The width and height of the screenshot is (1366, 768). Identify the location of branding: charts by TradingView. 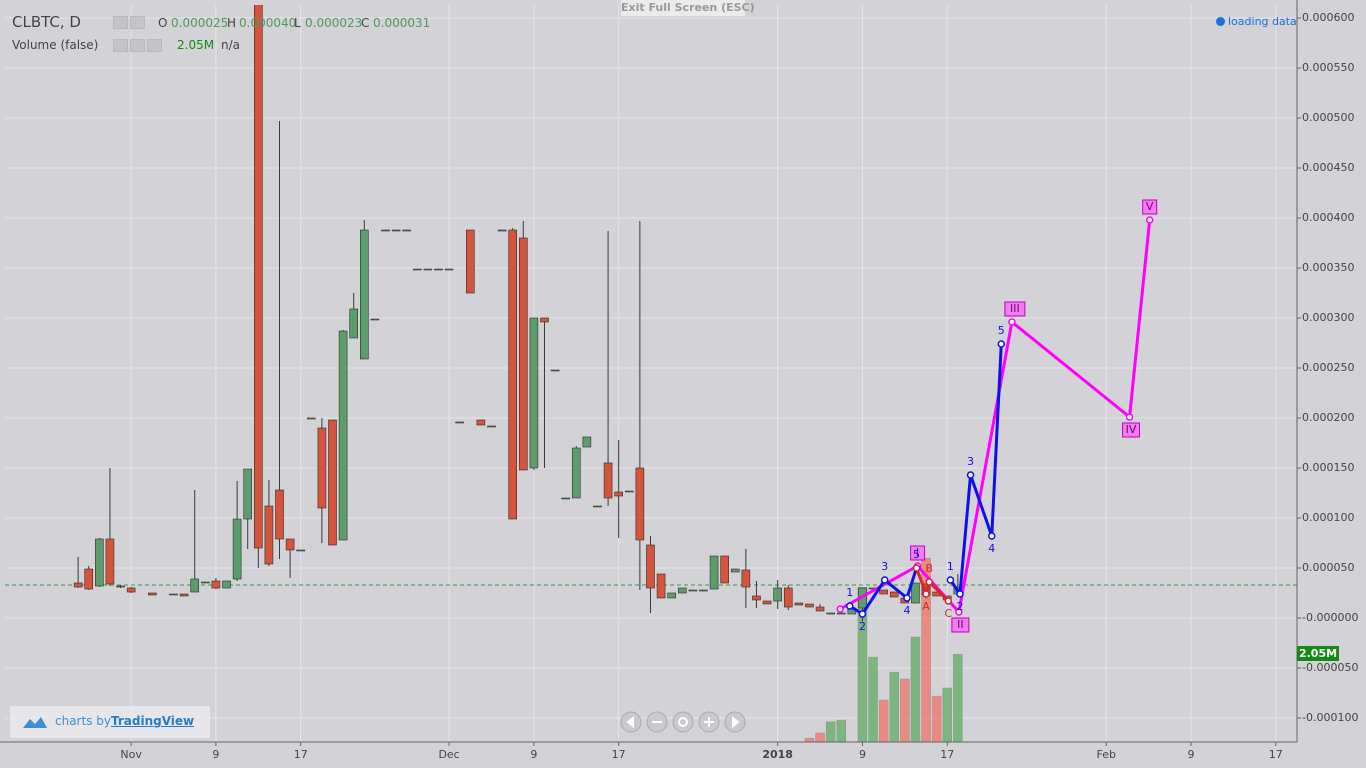
(110, 722).